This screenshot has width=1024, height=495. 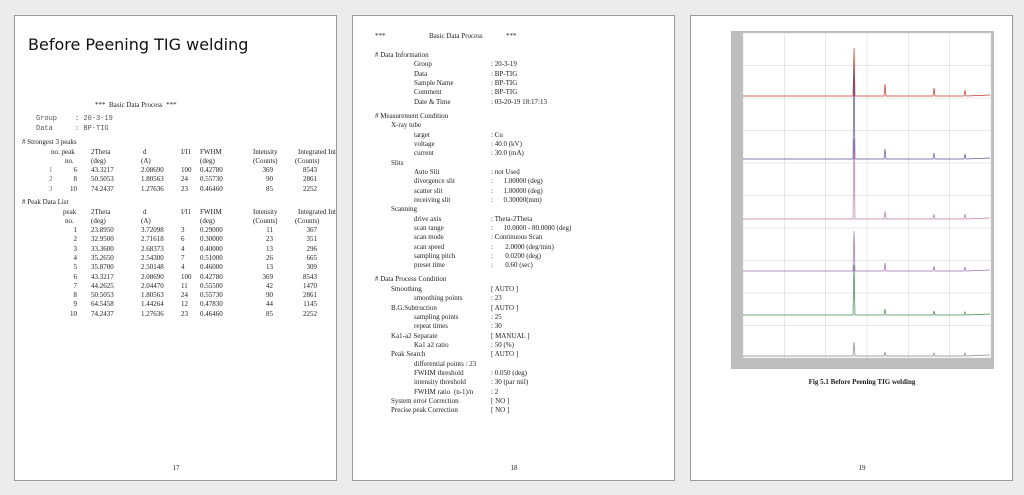 What do you see at coordinates (496, 326) in the screenshot?
I see `entry-value: : 30` at bounding box center [496, 326].